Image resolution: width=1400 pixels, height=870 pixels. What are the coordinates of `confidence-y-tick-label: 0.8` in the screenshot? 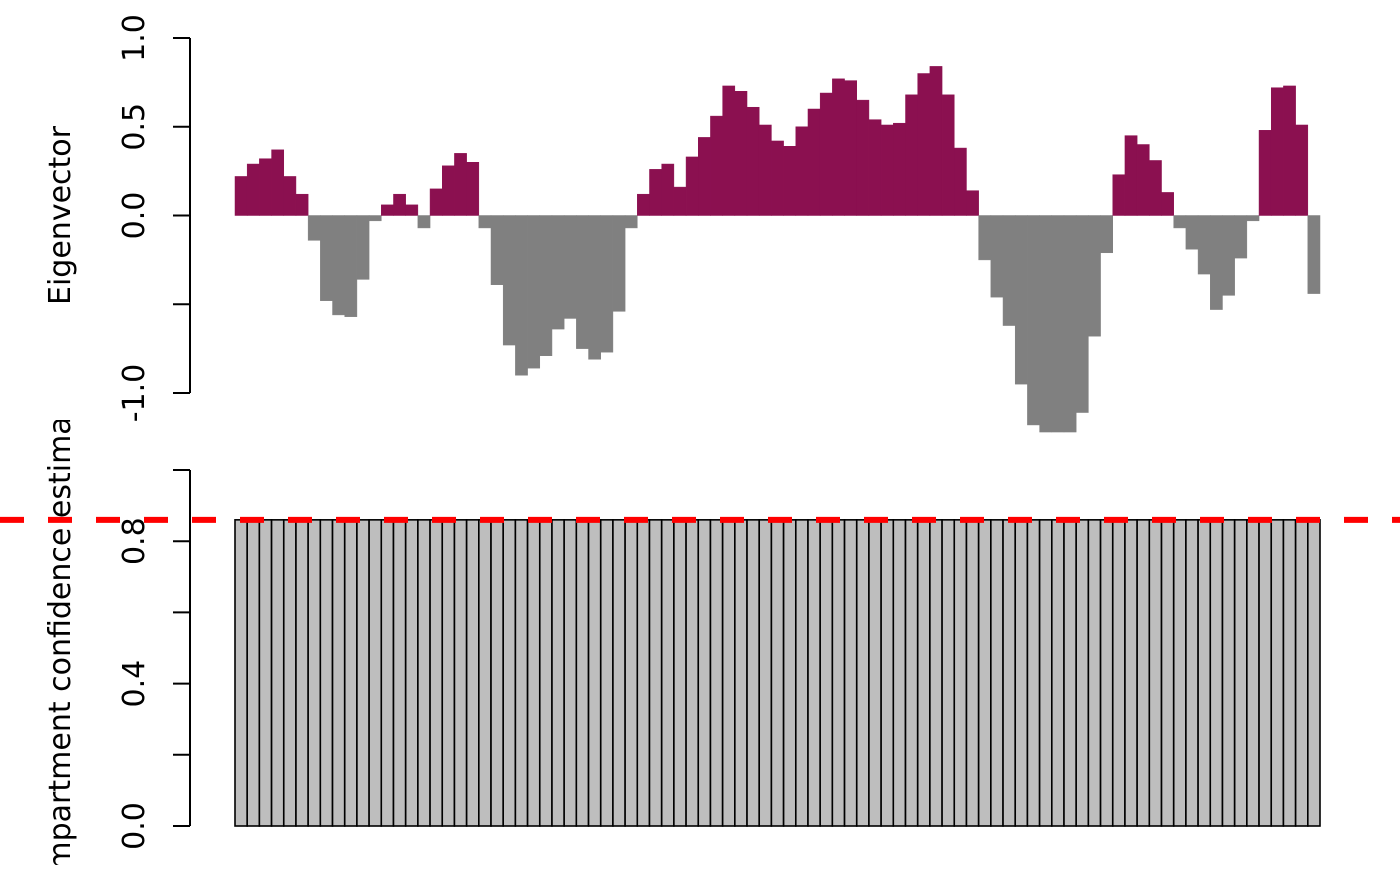 It's located at (134, 541).